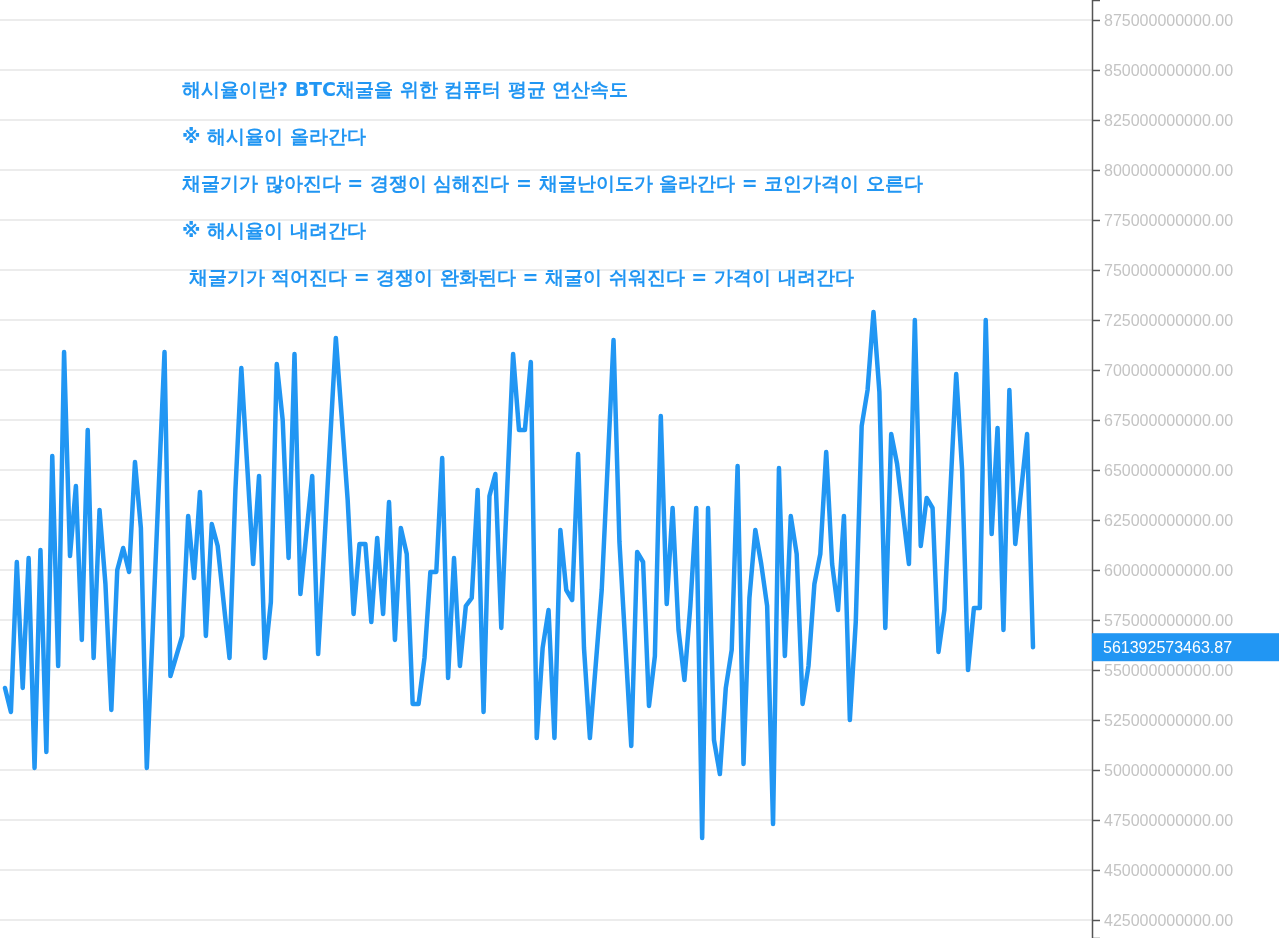 The height and width of the screenshot is (938, 1279). What do you see at coordinates (1169, 470) in the screenshot?
I see `y-tick-label: 650000000000.00` at bounding box center [1169, 470].